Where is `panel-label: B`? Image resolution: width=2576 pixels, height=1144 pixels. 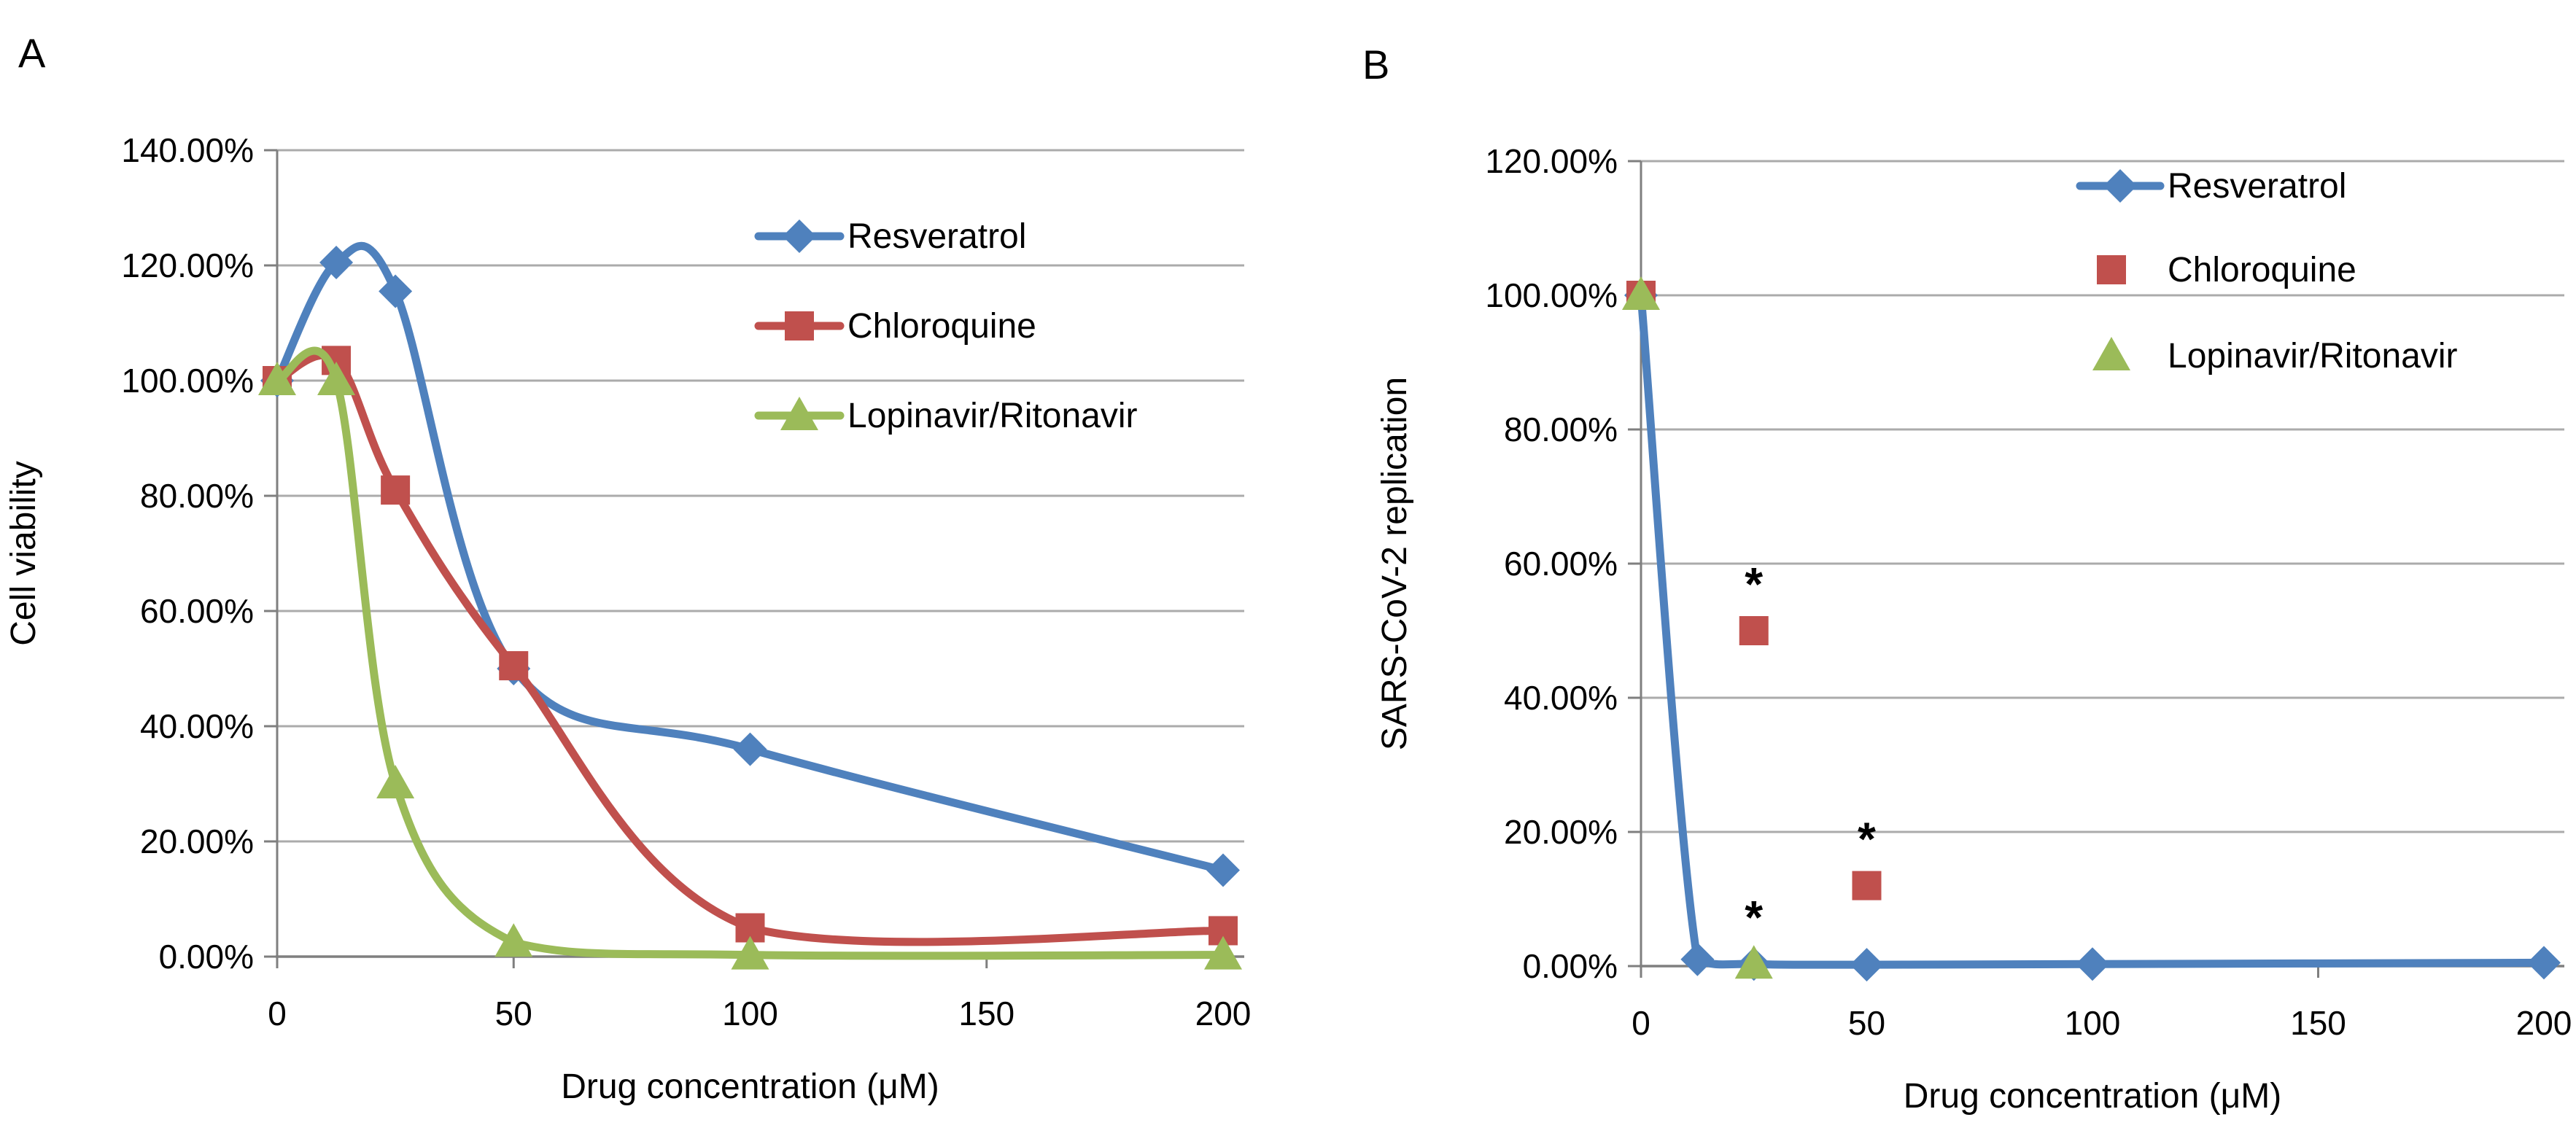 panel-label: B is located at coordinates (1375, 64).